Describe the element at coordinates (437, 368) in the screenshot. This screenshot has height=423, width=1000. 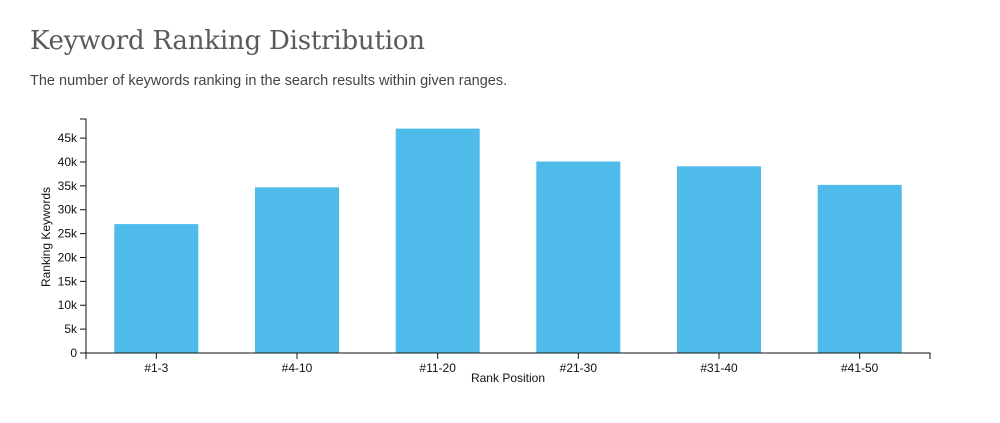
I see `x-tick-label-2: #11-20` at that location.